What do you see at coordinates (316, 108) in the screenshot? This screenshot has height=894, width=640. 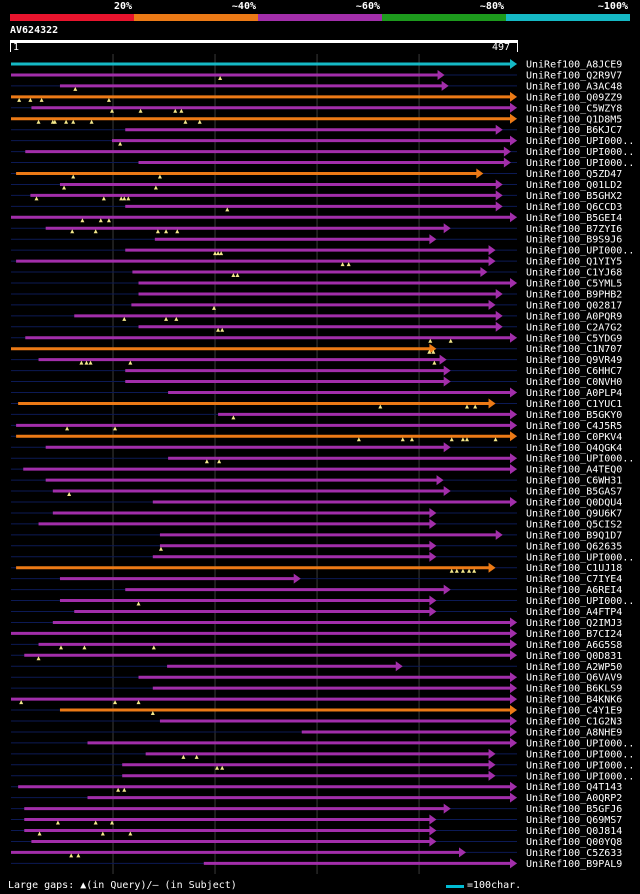 I see `hit-row: UniRef100_C5WZY8` at bounding box center [316, 108].